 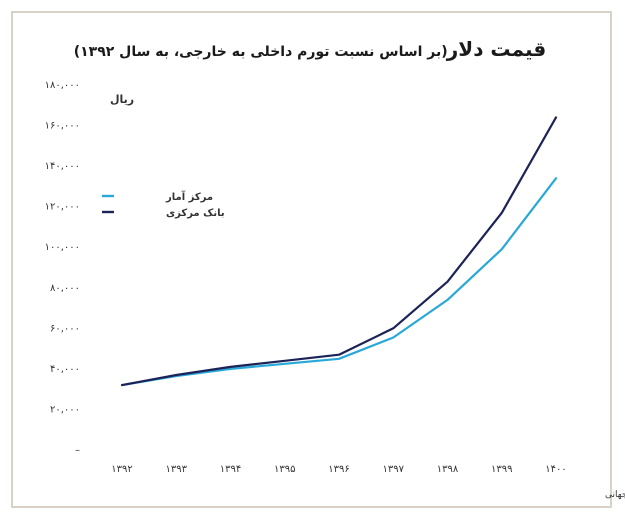 I want to click on y-tick-label: ۱۰۰,۰۰۰, so click(x=62, y=247).